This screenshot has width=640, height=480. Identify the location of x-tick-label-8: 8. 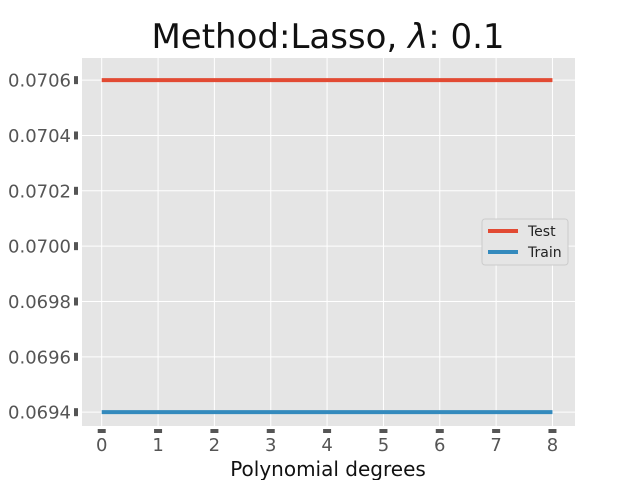
(552, 445).